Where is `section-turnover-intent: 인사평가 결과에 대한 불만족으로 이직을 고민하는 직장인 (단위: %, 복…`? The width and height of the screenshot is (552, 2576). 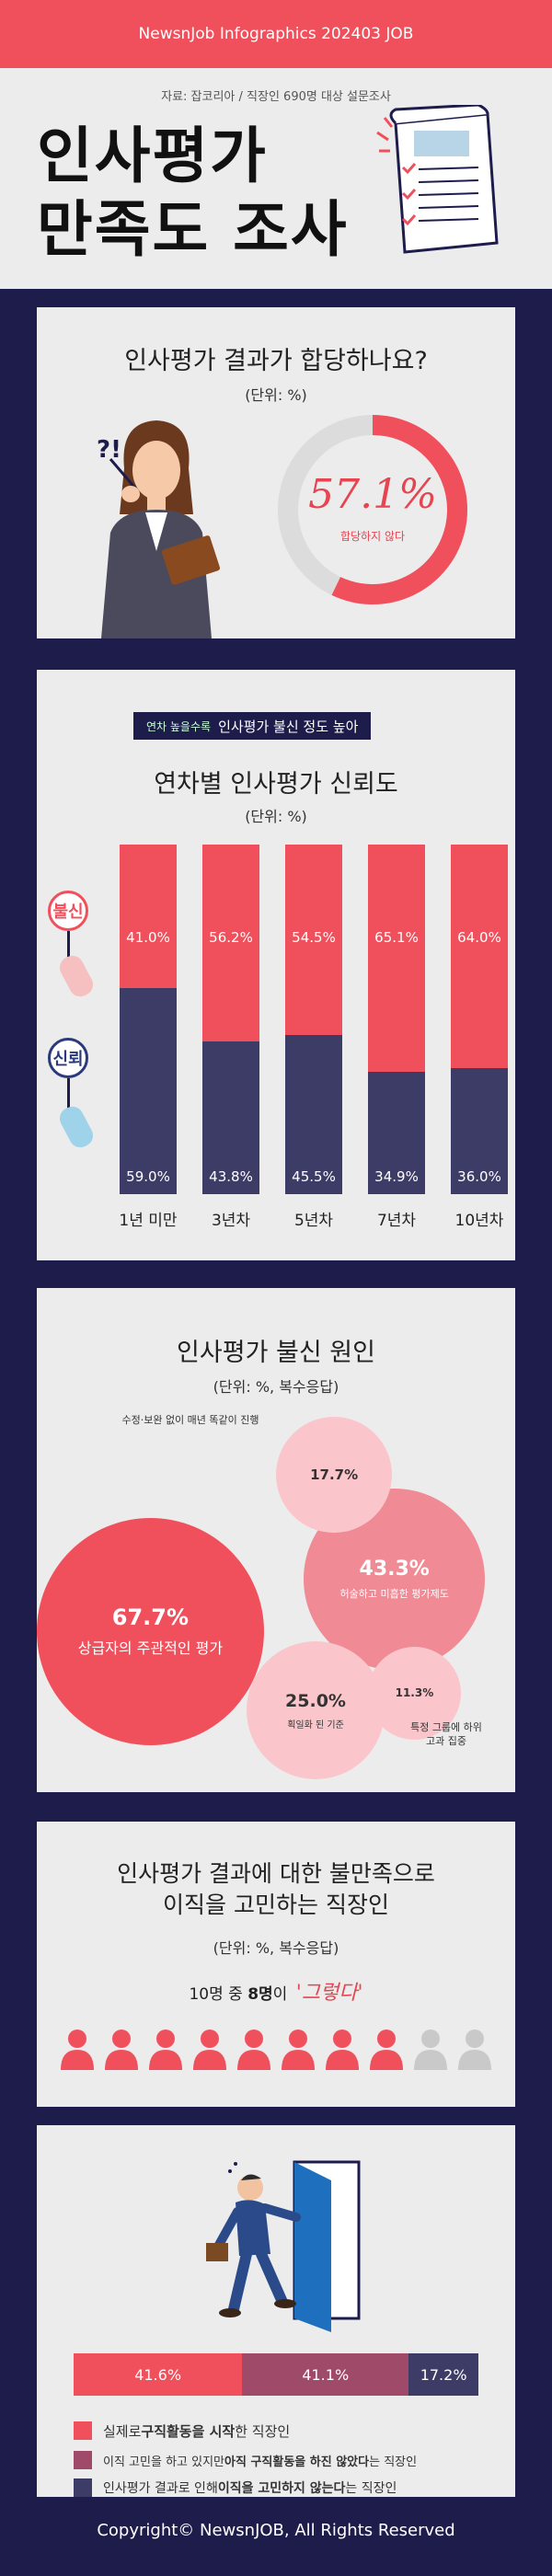 section-turnover-intent: 인사평가 결과에 대한 불만족으로 이직을 고민하는 직장인 (단위: %, 복… is located at coordinates (276, 1964).